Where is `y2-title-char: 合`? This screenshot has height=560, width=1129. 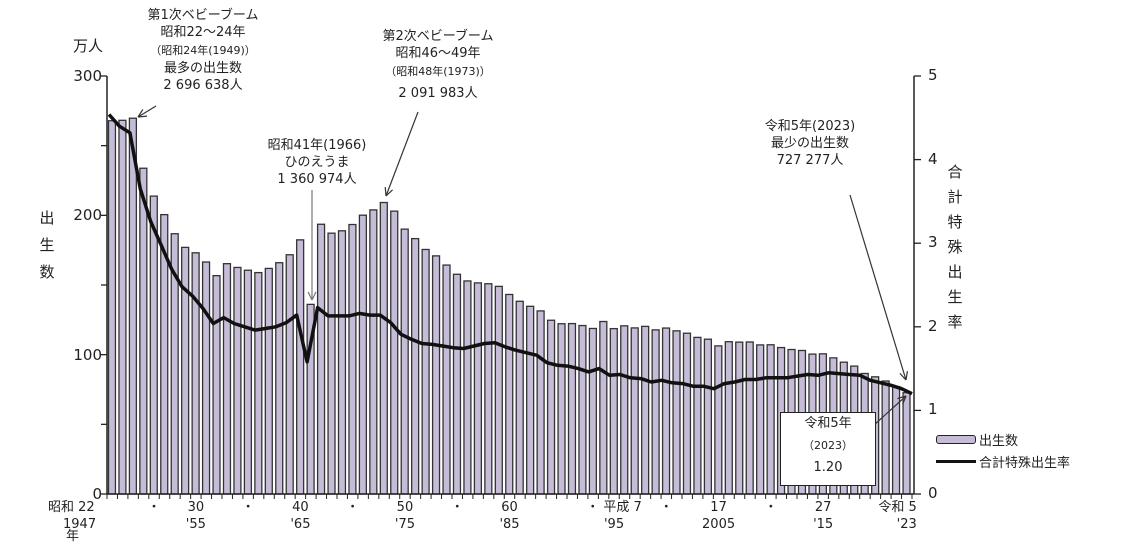
y2-title-char: 合 is located at coordinates (955, 172).